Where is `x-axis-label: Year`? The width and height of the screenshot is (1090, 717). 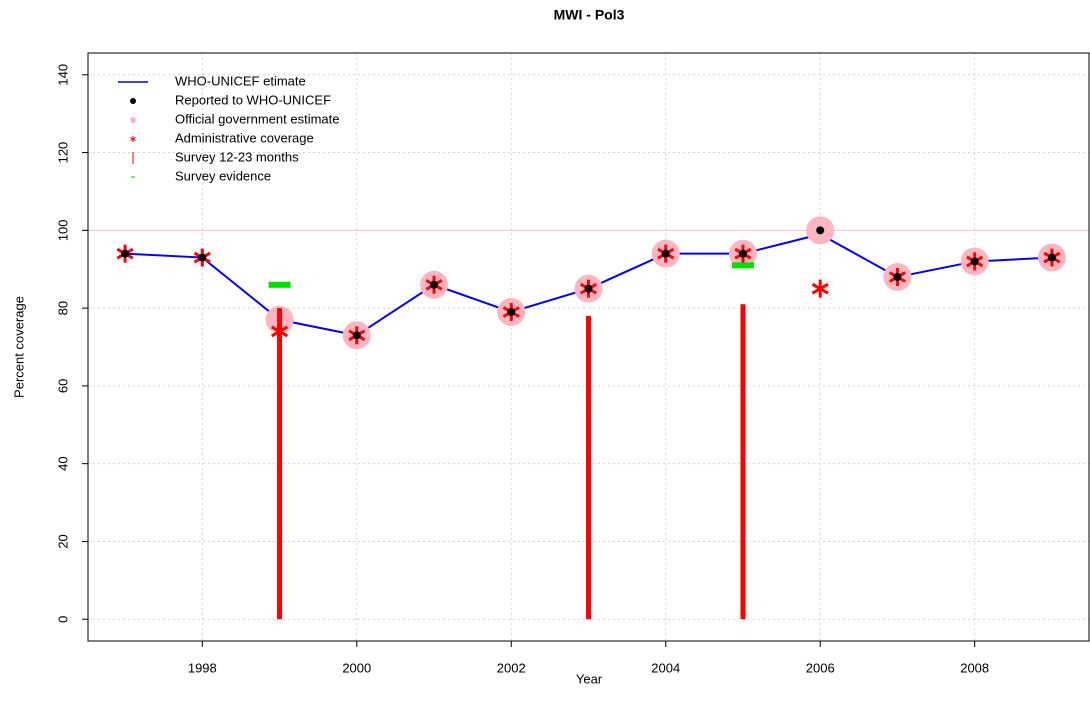 x-axis-label: Year is located at coordinates (589, 678).